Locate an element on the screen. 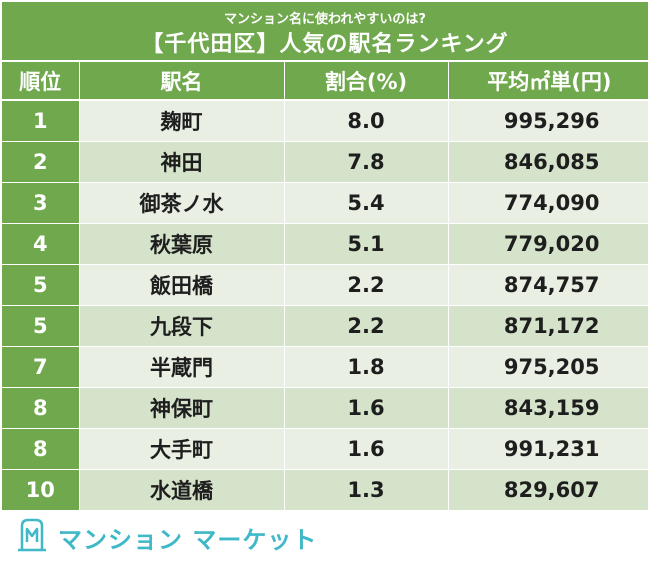 The height and width of the screenshot is (565, 650). column-header-avg-price: 平均㎡単(円) is located at coordinates (548, 81).